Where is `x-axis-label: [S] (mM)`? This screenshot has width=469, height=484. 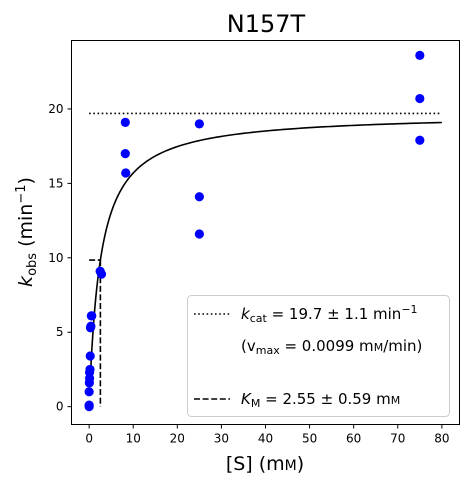
x-axis-label: [S] (mM) is located at coordinates (265, 464).